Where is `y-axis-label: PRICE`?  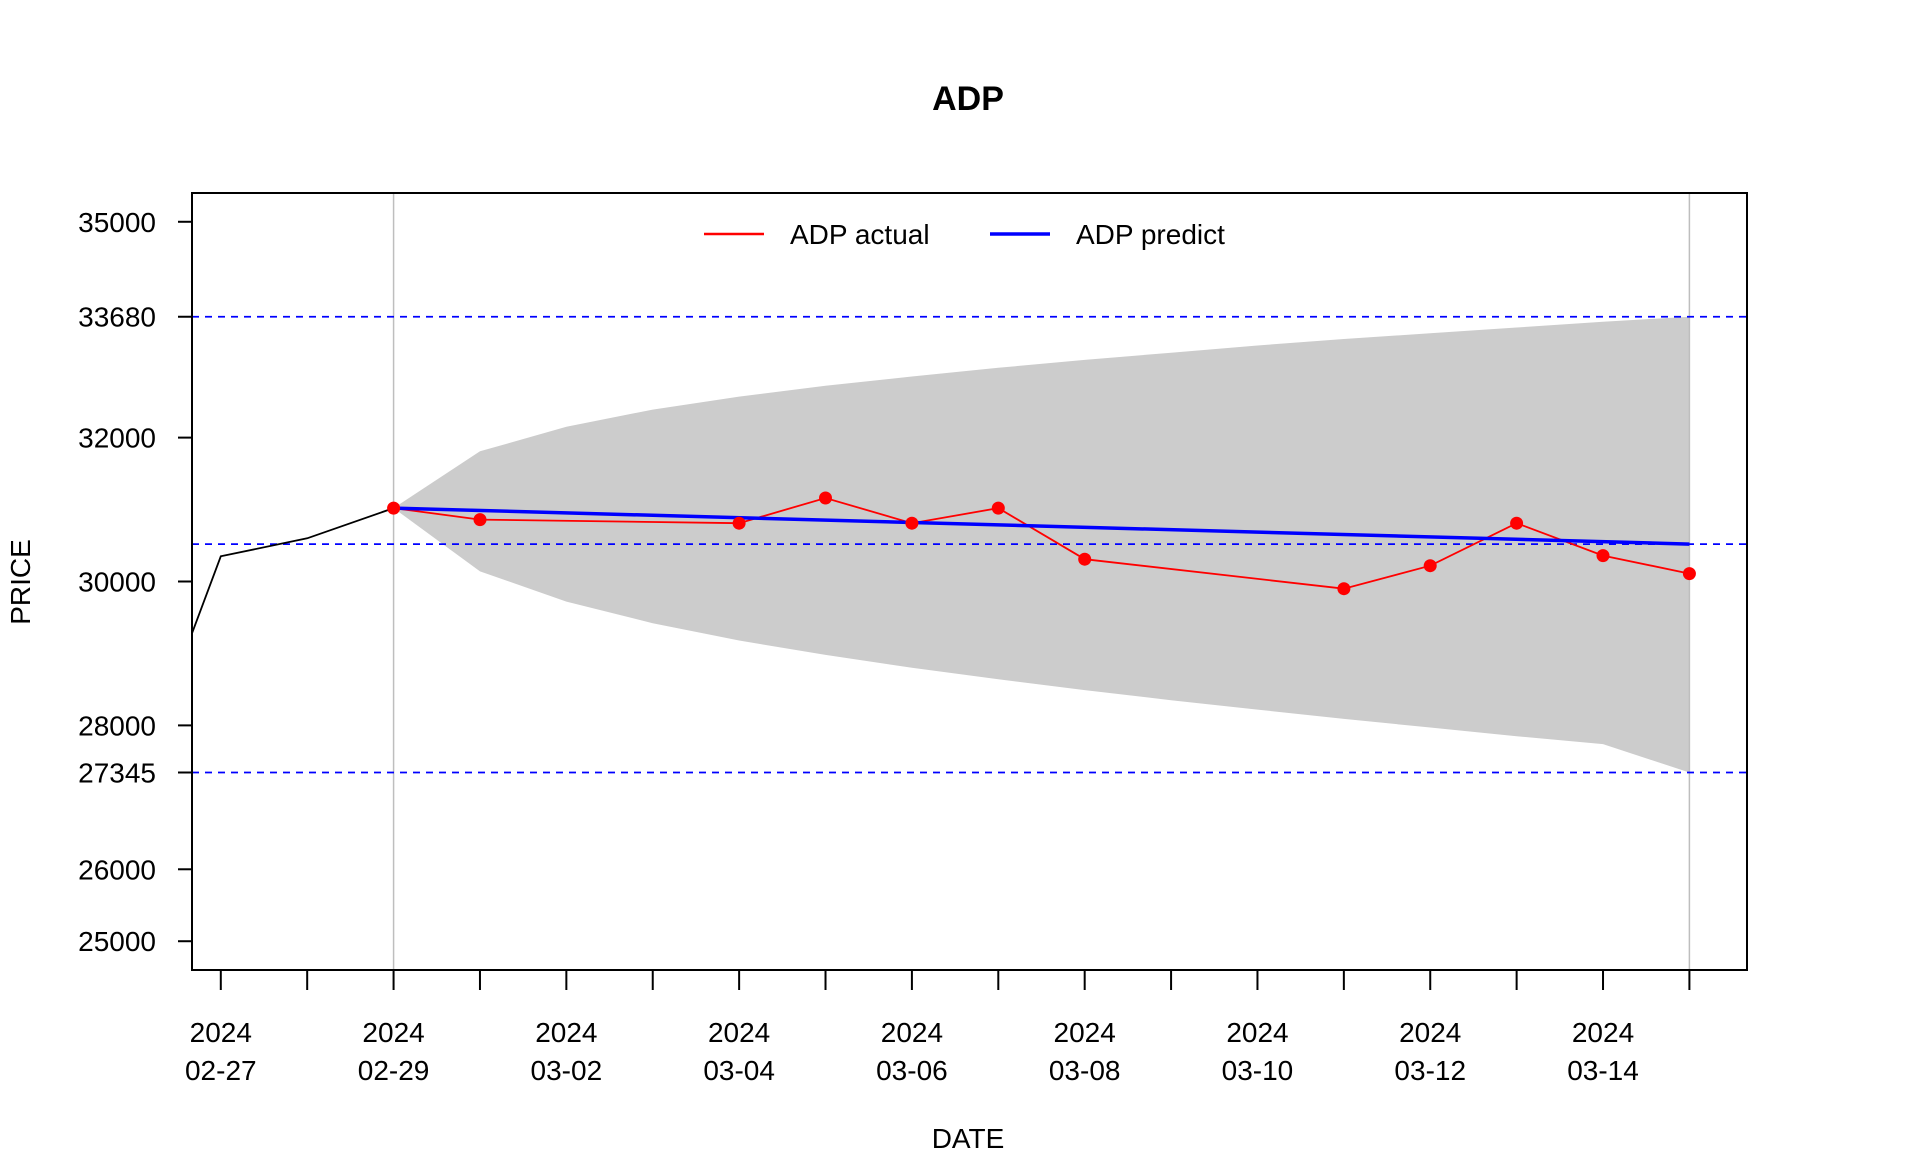
y-axis-label: PRICE is located at coordinates (20, 582).